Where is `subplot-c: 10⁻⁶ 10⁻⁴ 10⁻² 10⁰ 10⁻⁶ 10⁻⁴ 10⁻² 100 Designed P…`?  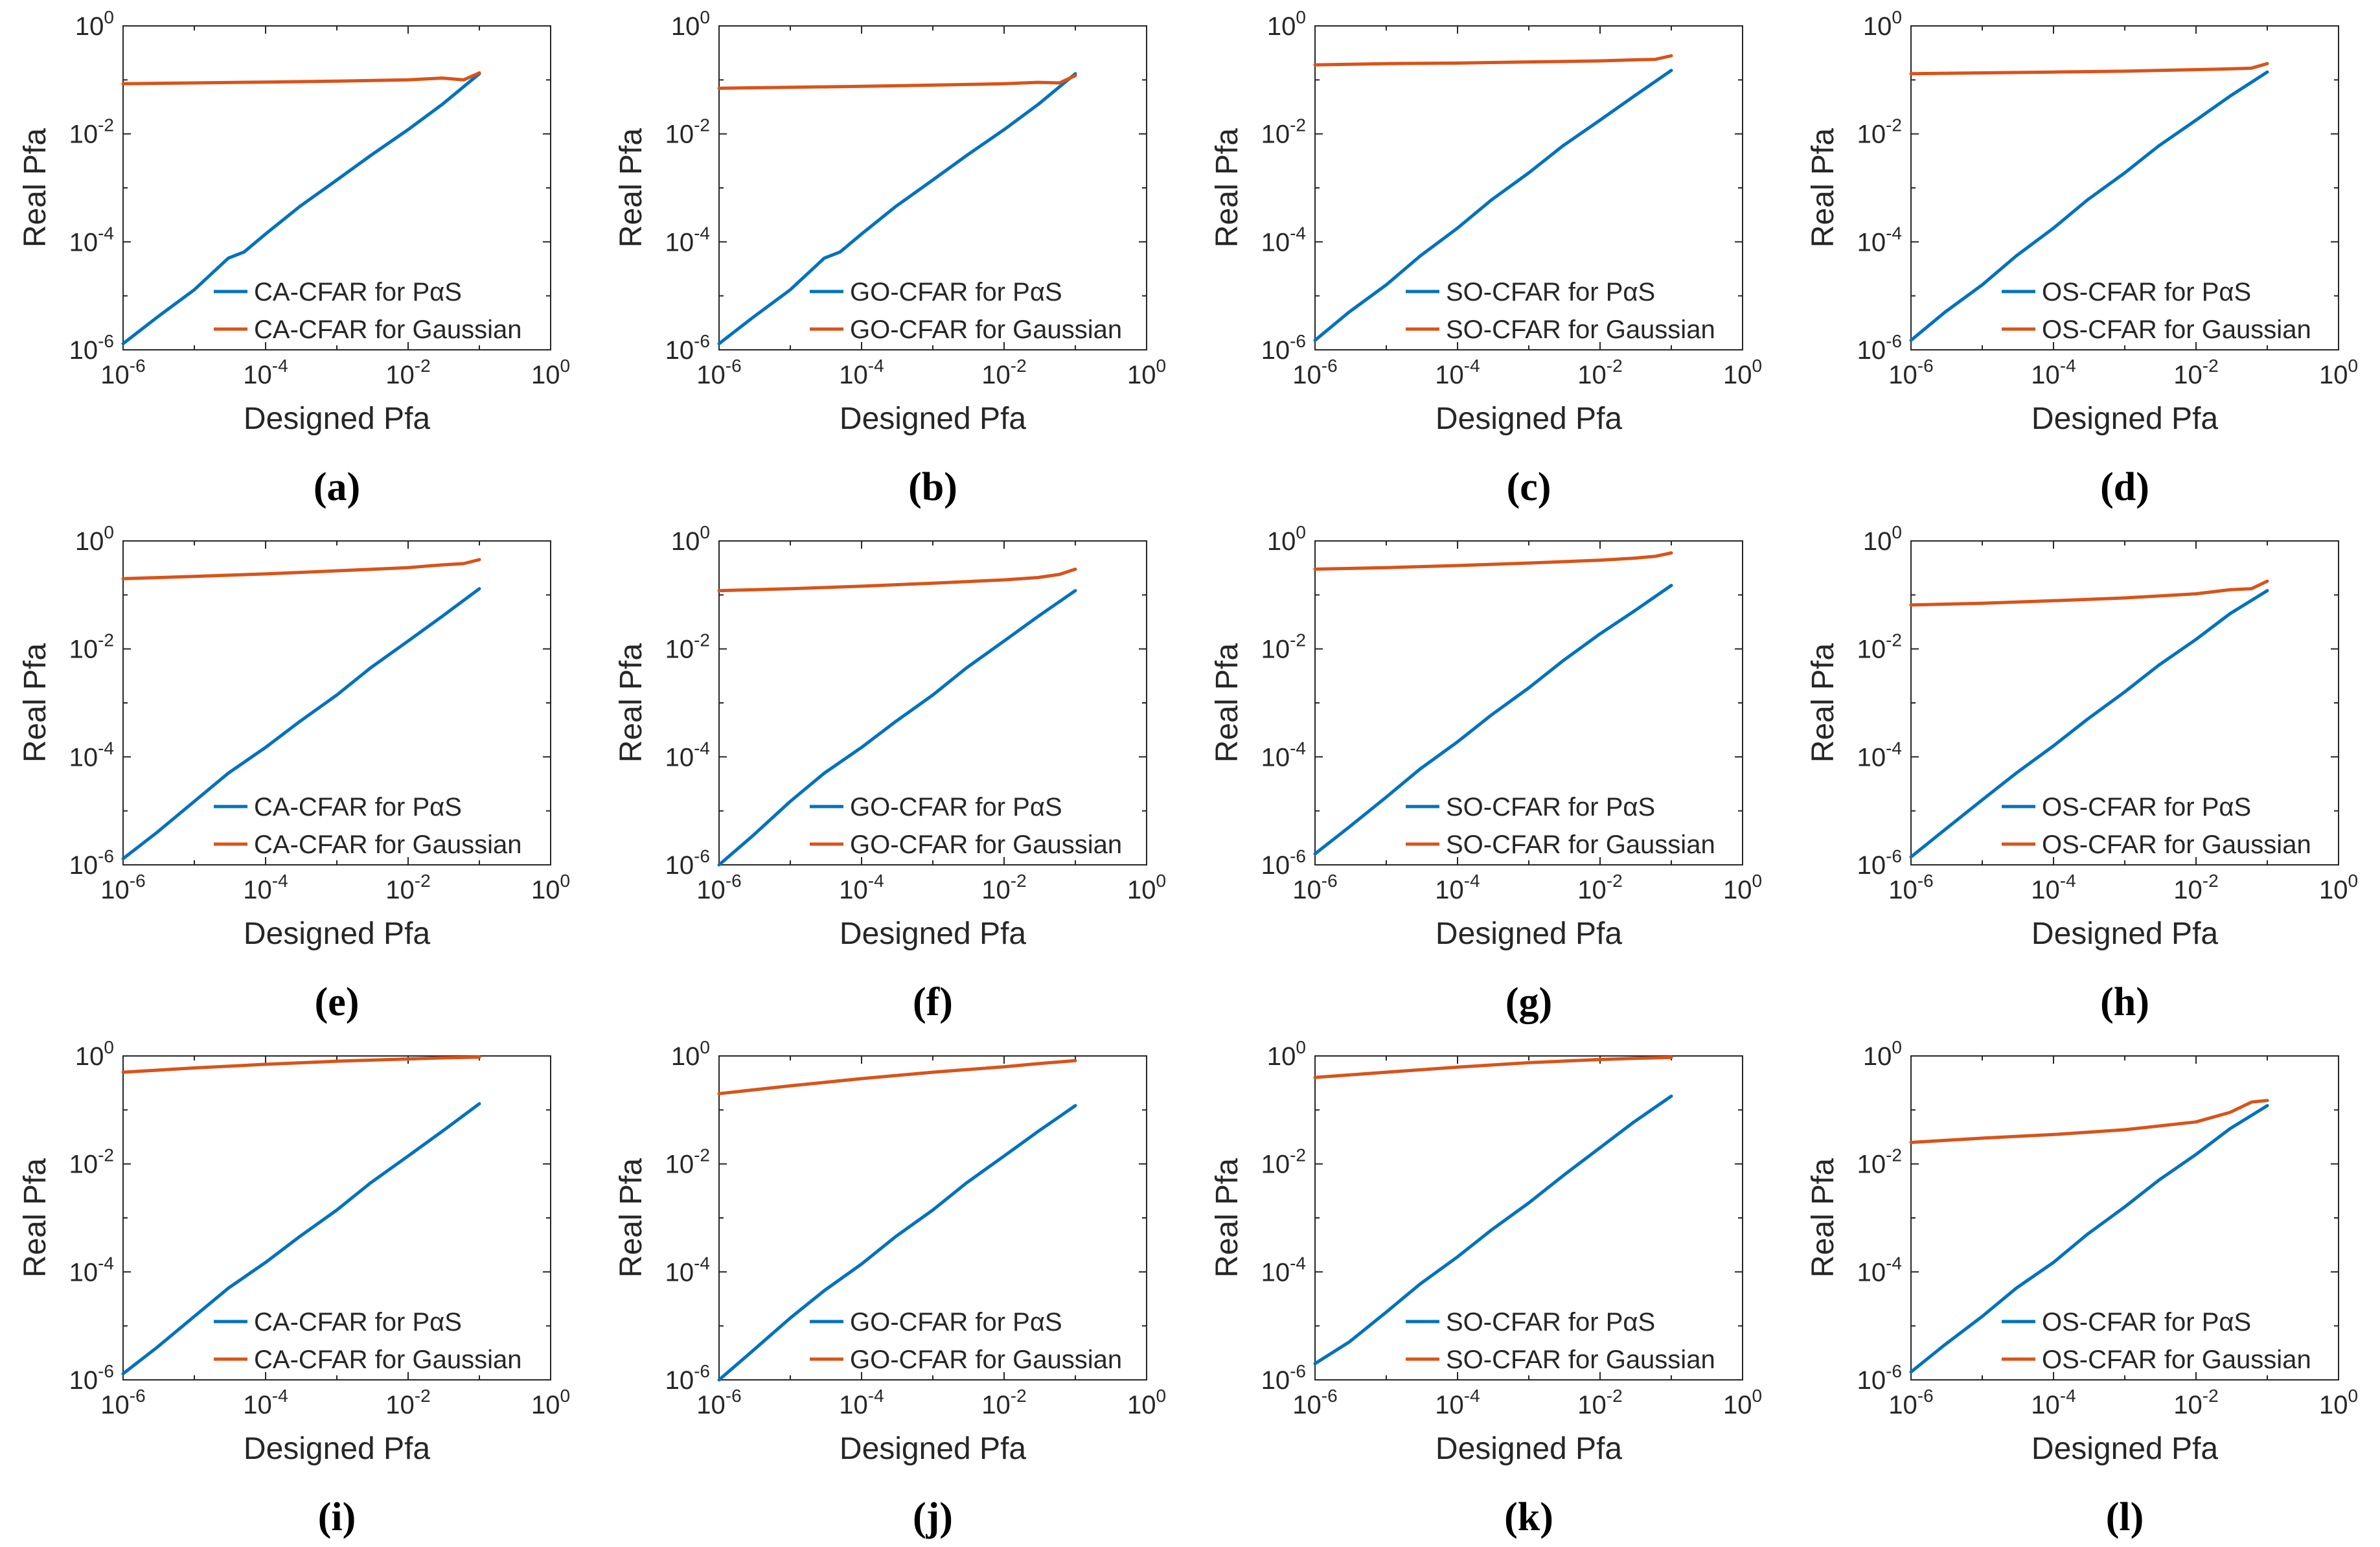 subplot-c: 10⁻⁶ 10⁻⁴ 10⁻² 10⁰ 10⁻⁶ 10⁻⁴ 10⁻² 100 Designed P… is located at coordinates (1486, 258).